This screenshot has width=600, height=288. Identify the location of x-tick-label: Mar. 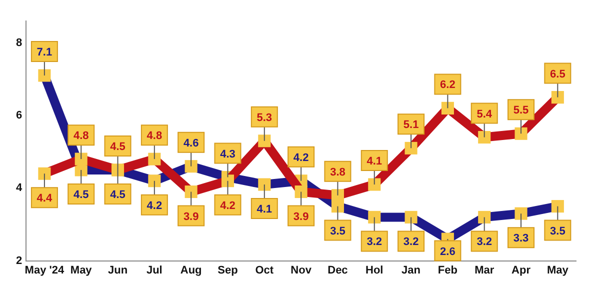
(484, 270).